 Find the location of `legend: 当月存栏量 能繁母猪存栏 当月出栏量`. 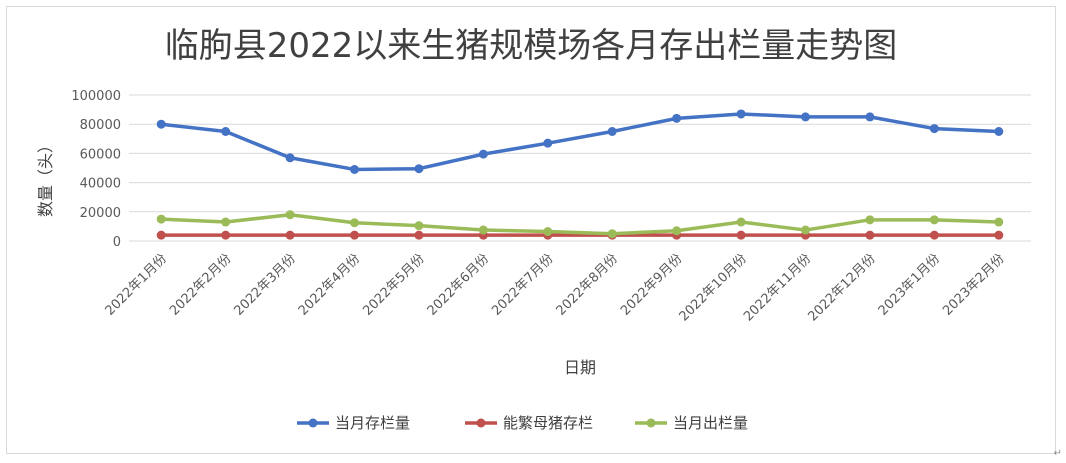

legend: 当月存栏量 能繁母猪存栏 当月出栏量 is located at coordinates (522, 423).